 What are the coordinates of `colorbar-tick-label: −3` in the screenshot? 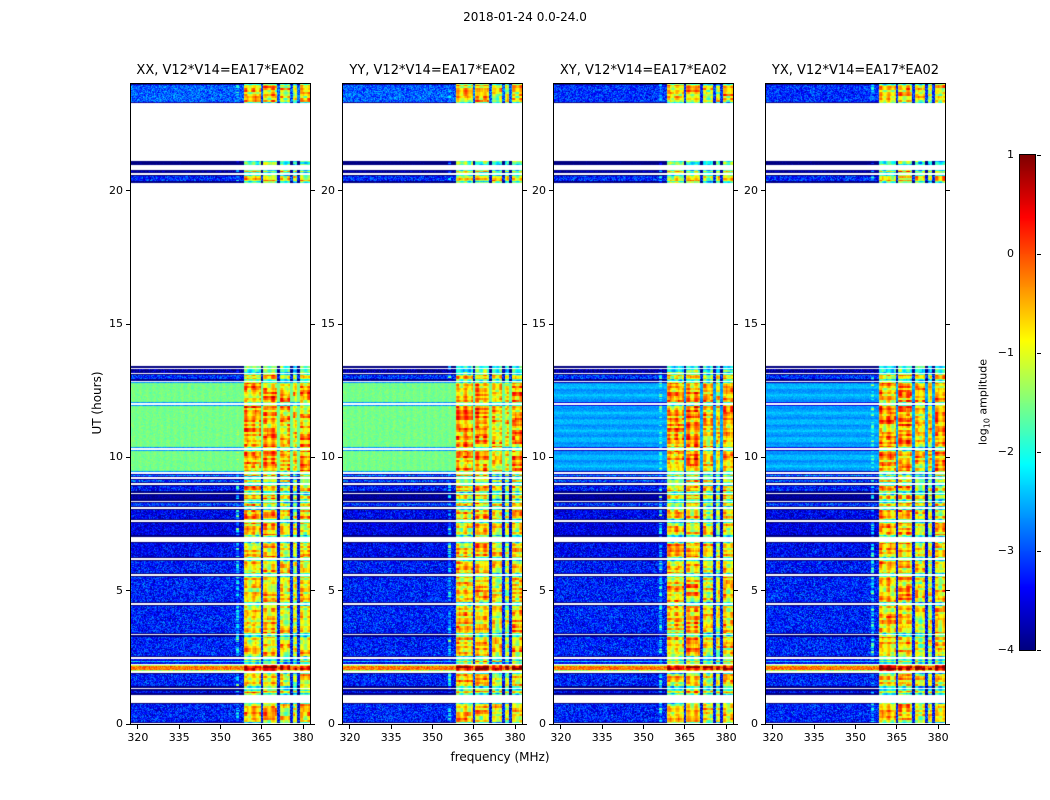 It's located at (1005, 550).